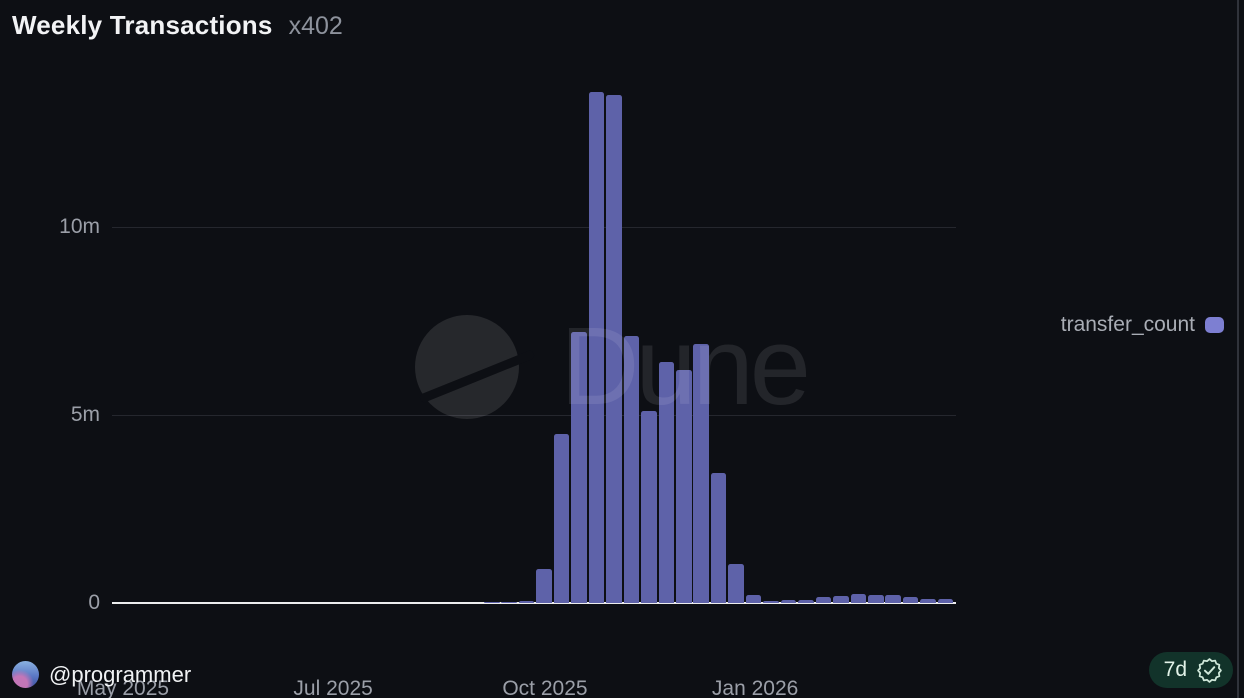  Describe the element at coordinates (1127, 324) in the screenshot. I see `legend-label: transfer_count` at that location.